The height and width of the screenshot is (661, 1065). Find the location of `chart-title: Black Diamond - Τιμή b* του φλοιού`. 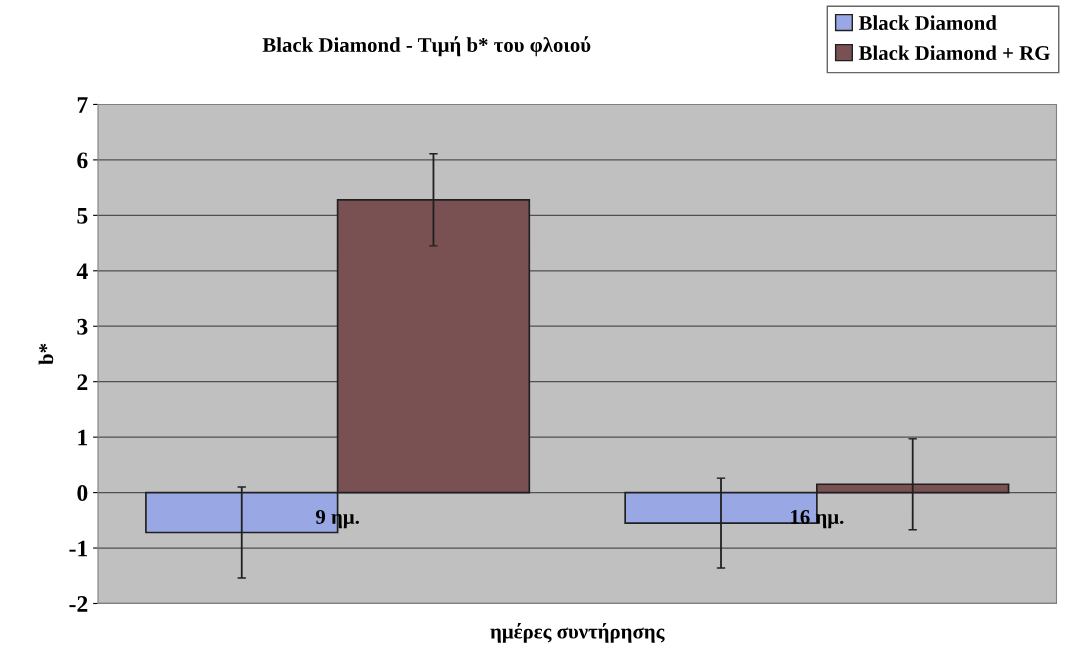

chart-title: Black Diamond - Τιμή b* του φλοιού is located at coordinates (426, 46).